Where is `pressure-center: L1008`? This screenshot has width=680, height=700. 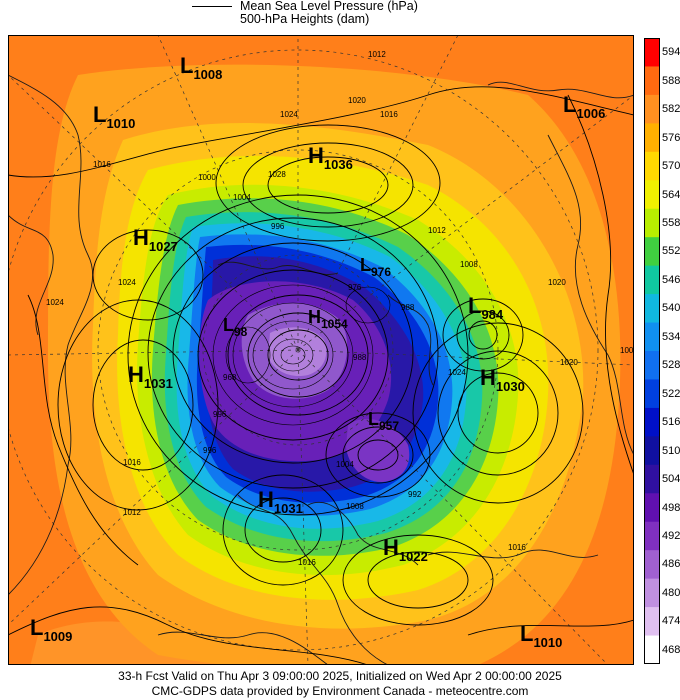 pressure-center: L1008 is located at coordinates (201, 67).